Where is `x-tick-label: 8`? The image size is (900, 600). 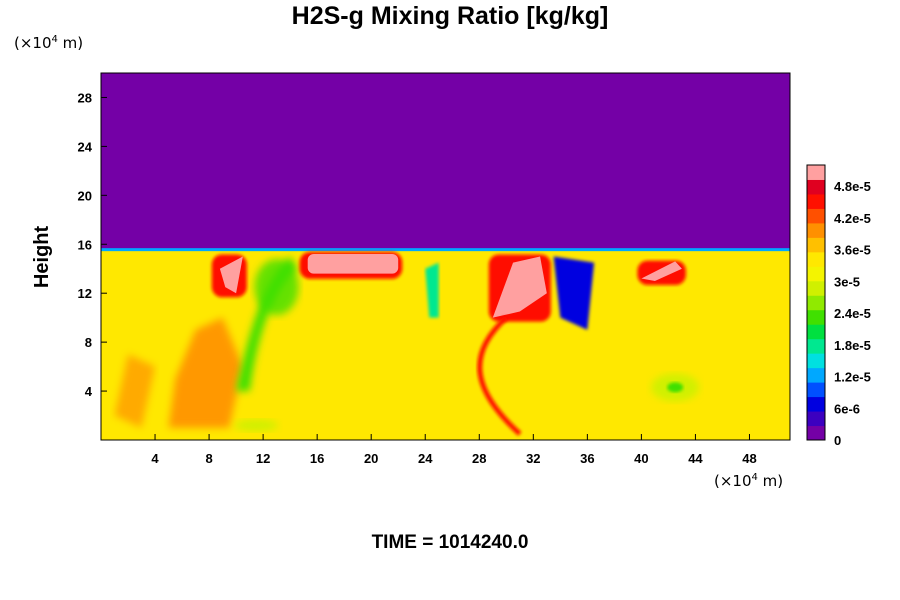 x-tick-label: 8 is located at coordinates (208, 458).